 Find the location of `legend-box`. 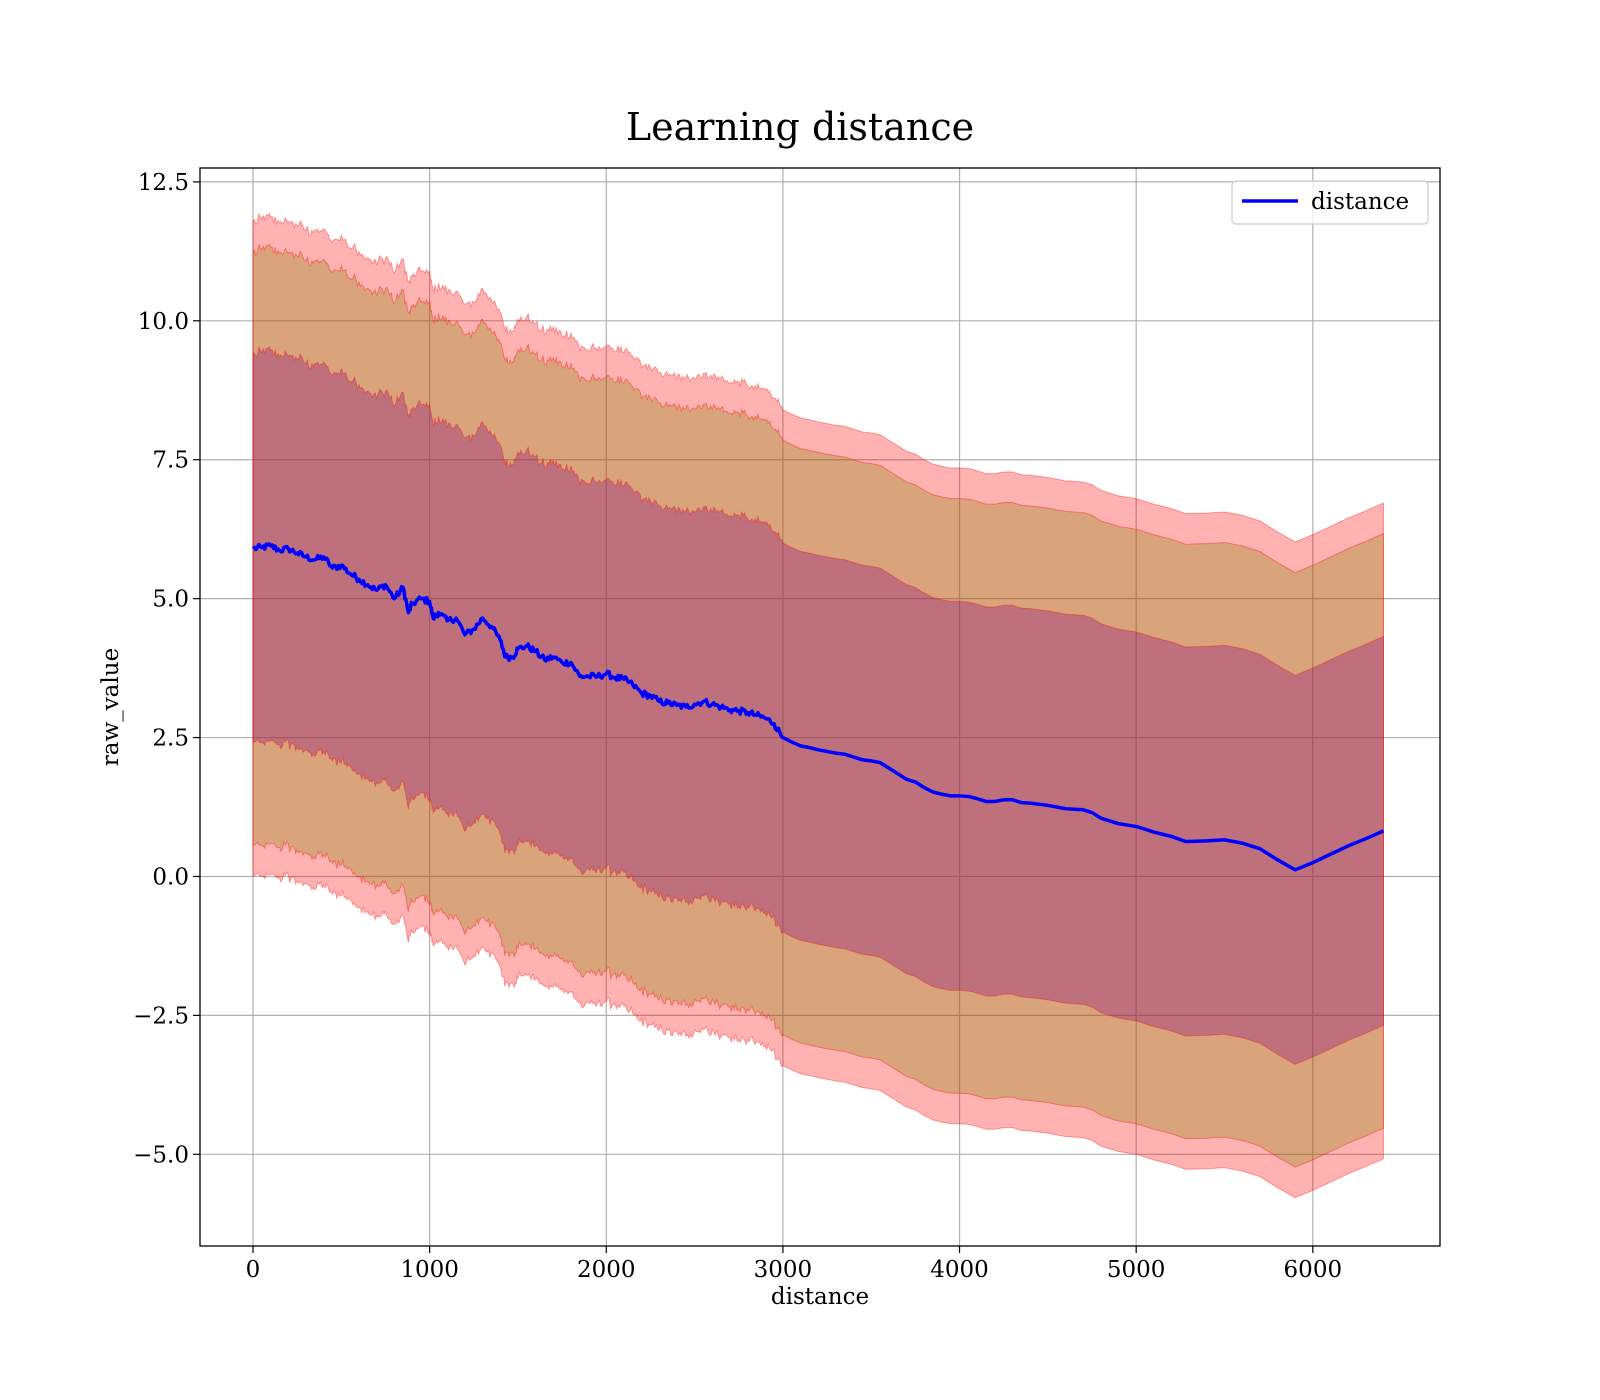

legend-box is located at coordinates (1330, 202).